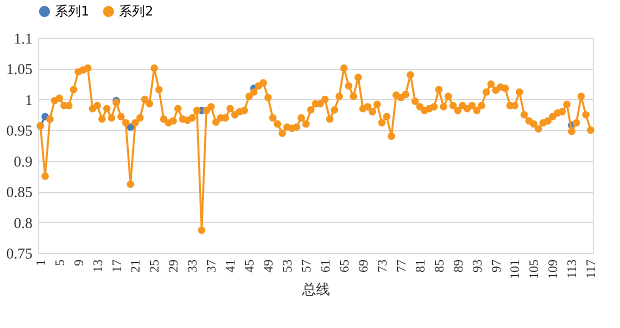  I want to click on x-tick-label: 5, so click(59, 263).